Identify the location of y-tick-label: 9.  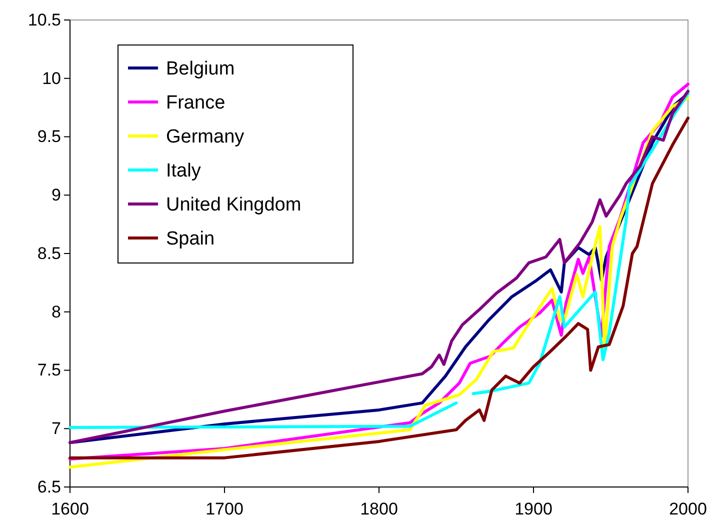
(56, 195).